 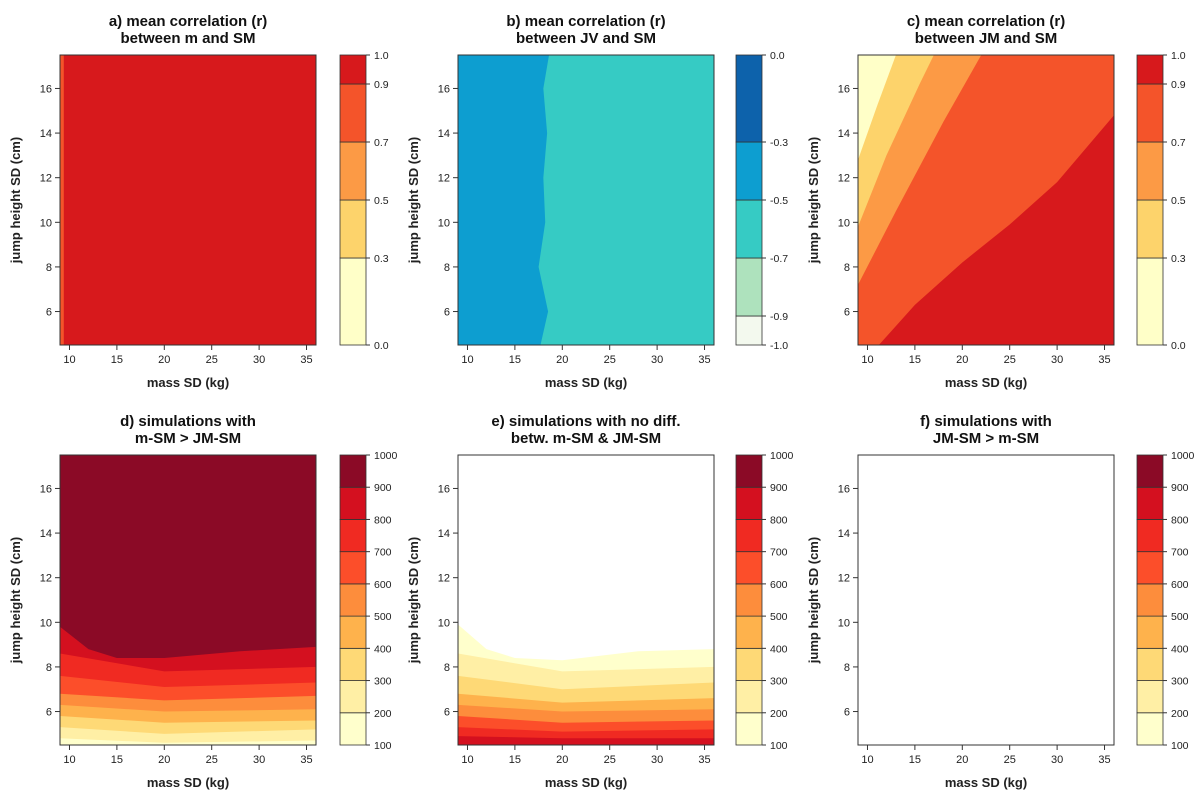 What do you see at coordinates (986, 438) in the screenshot?
I see `panel-title-line: JM-SM > m-SM` at bounding box center [986, 438].